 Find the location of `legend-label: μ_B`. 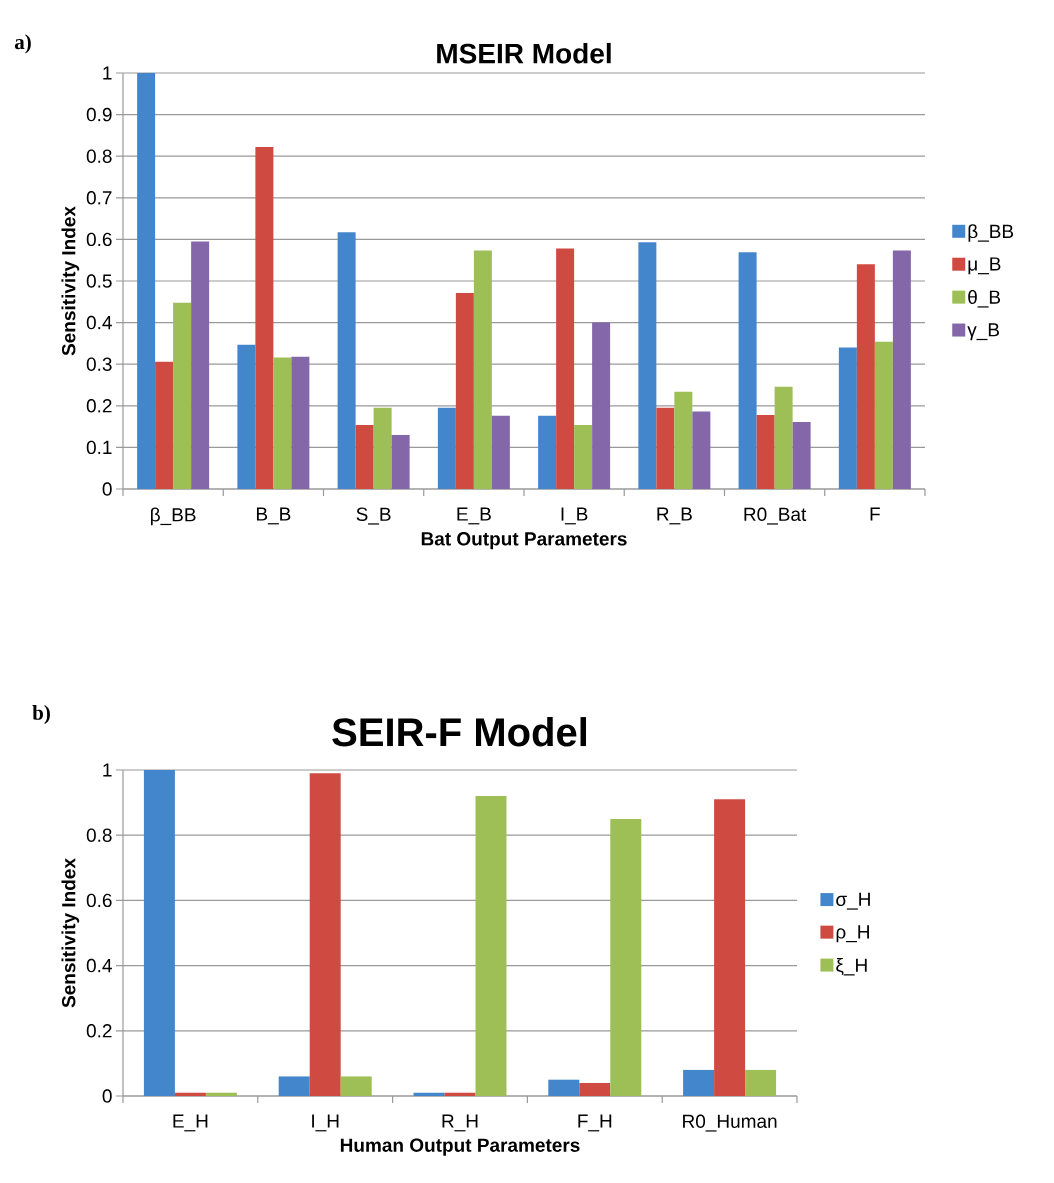

legend-label: μ_B is located at coordinates (984, 266).